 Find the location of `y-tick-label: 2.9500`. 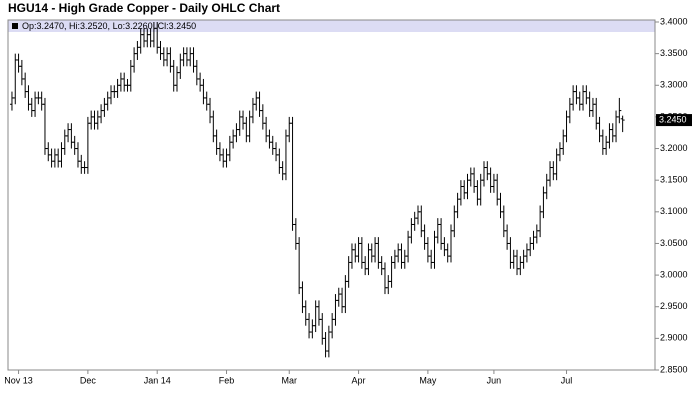

y-tick-label: 2.9500 is located at coordinates (674, 306).